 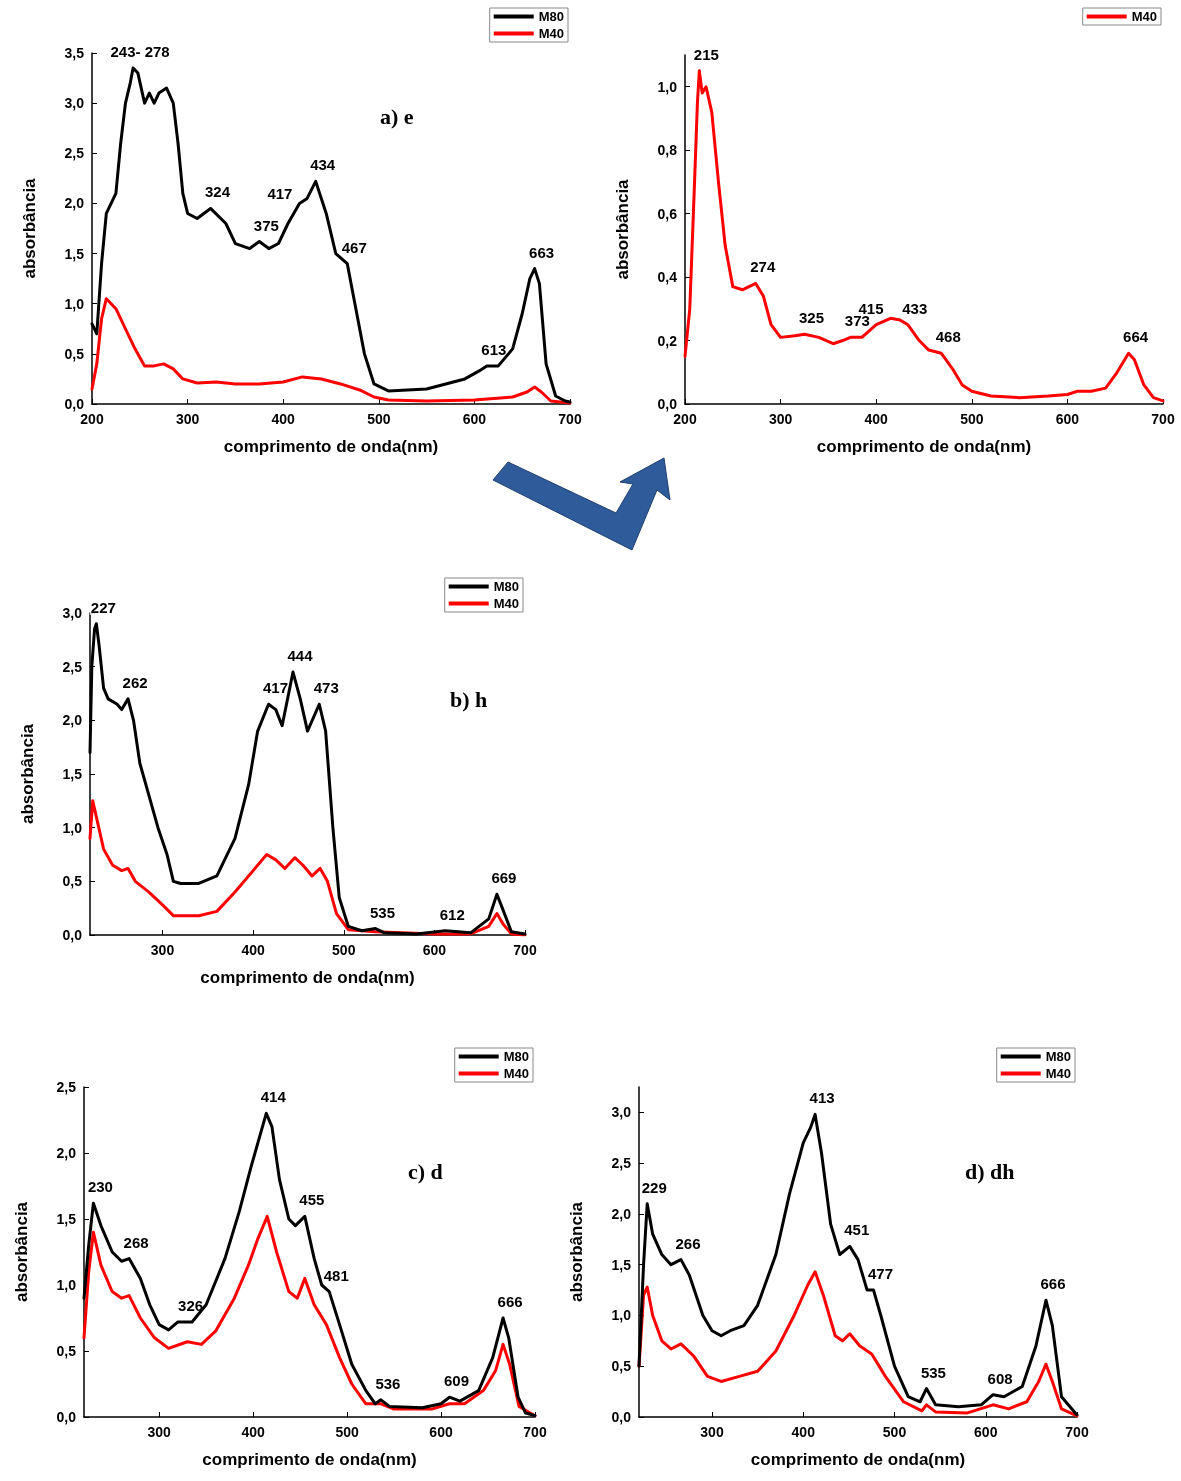 I want to click on y-tick-label: 0,6, so click(x=667, y=213).